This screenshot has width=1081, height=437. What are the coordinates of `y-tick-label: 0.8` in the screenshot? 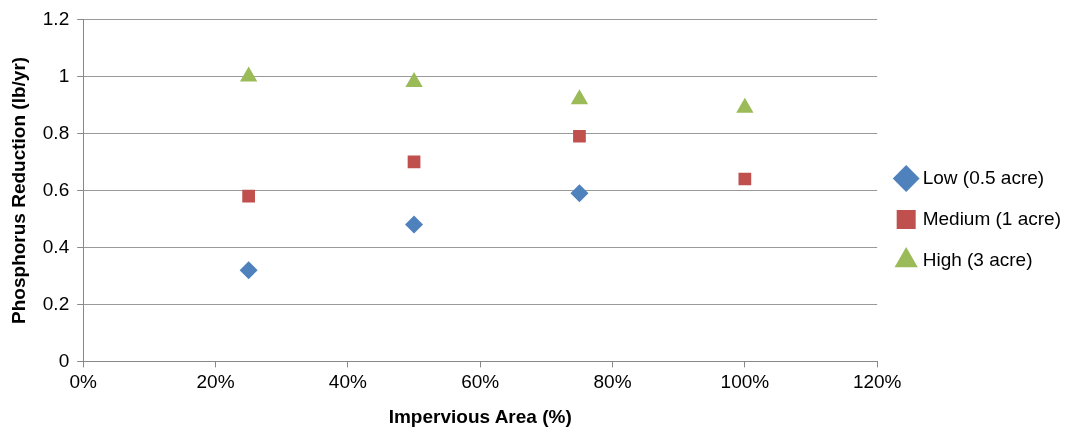 It's located at (56, 132).